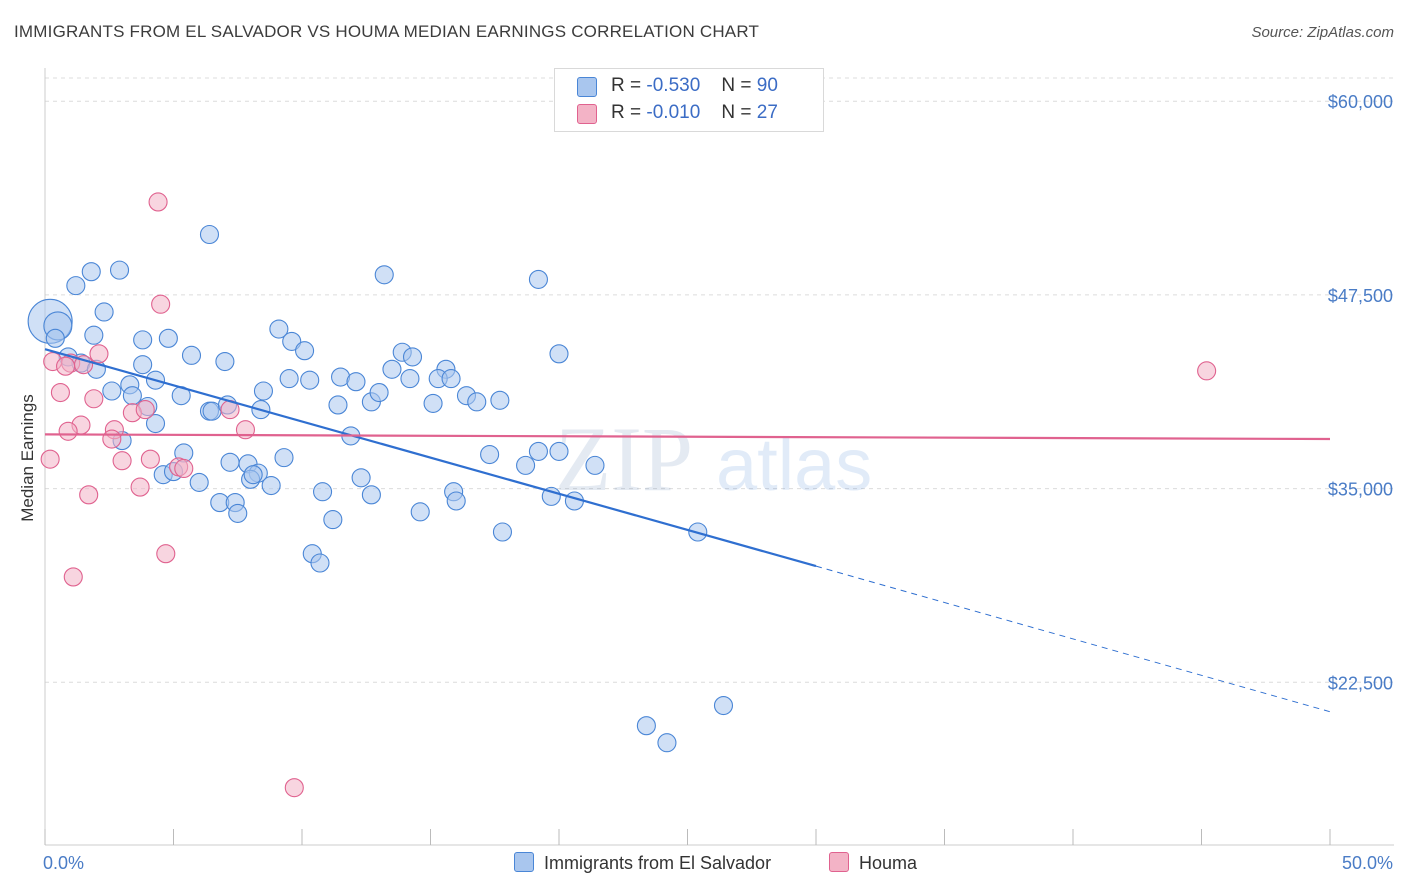 This screenshot has height=892, width=1406. Describe the element at coordinates (587, 114) in the screenshot. I see `legend-swatch-pink` at that location.